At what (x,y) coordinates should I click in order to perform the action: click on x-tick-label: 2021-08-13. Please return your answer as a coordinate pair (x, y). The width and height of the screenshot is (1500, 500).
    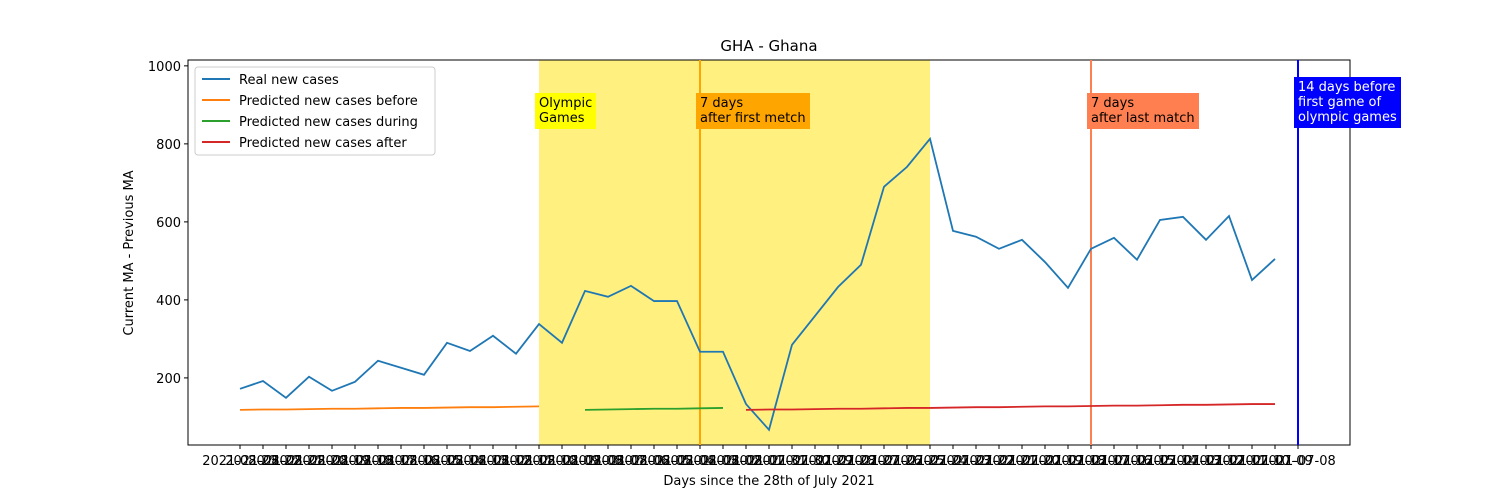
    Looking at the image, I should click on (470, 461).